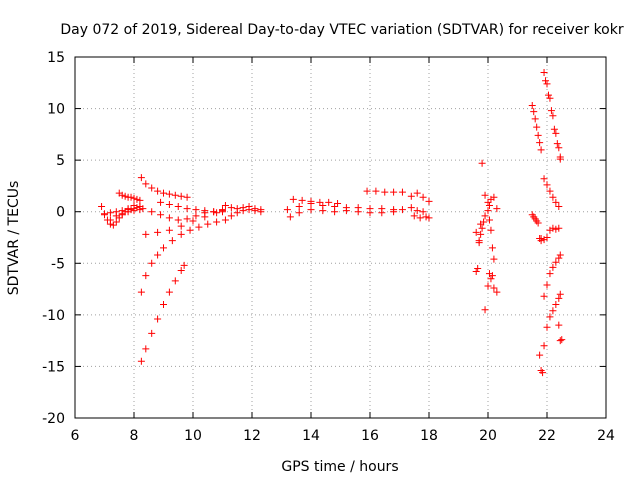 The image size is (640, 480). I want to click on series-arc-c, so click(129, 196).